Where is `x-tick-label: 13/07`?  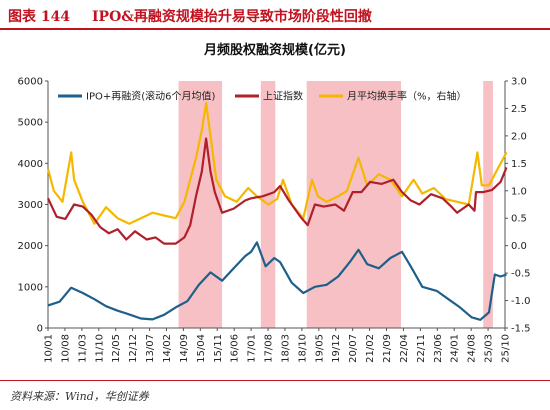
x-tick-label: 13/07 is located at coordinates (150, 348).